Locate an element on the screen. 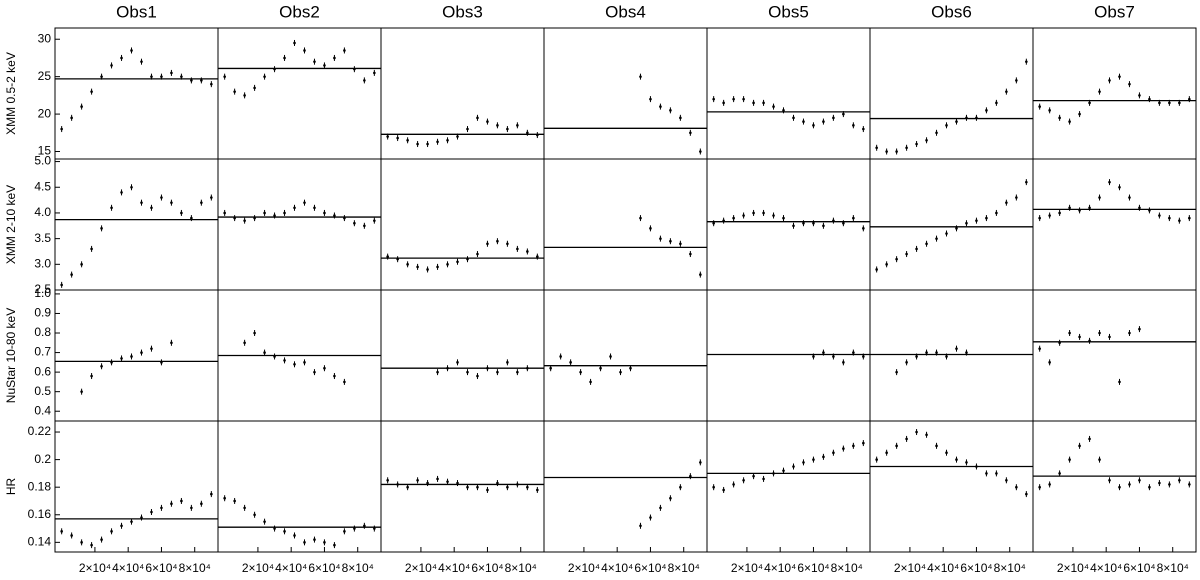 The width and height of the screenshot is (1200, 580). y-tick-label: 0.8 is located at coordinates (42, 332).